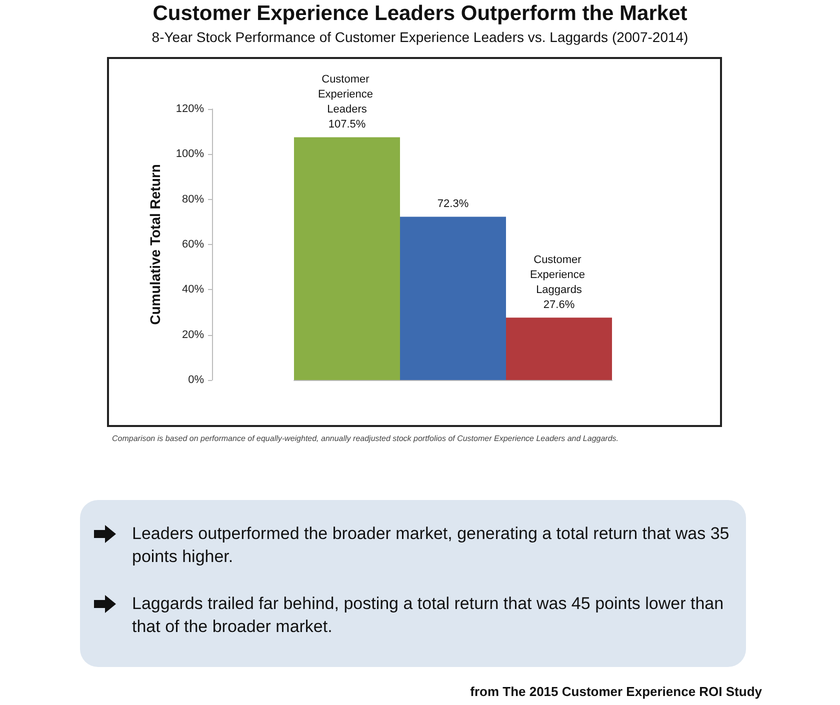 This screenshot has height=705, width=840. Describe the element at coordinates (155, 244) in the screenshot. I see `y-axis-title: Cumulative Total Return` at that location.